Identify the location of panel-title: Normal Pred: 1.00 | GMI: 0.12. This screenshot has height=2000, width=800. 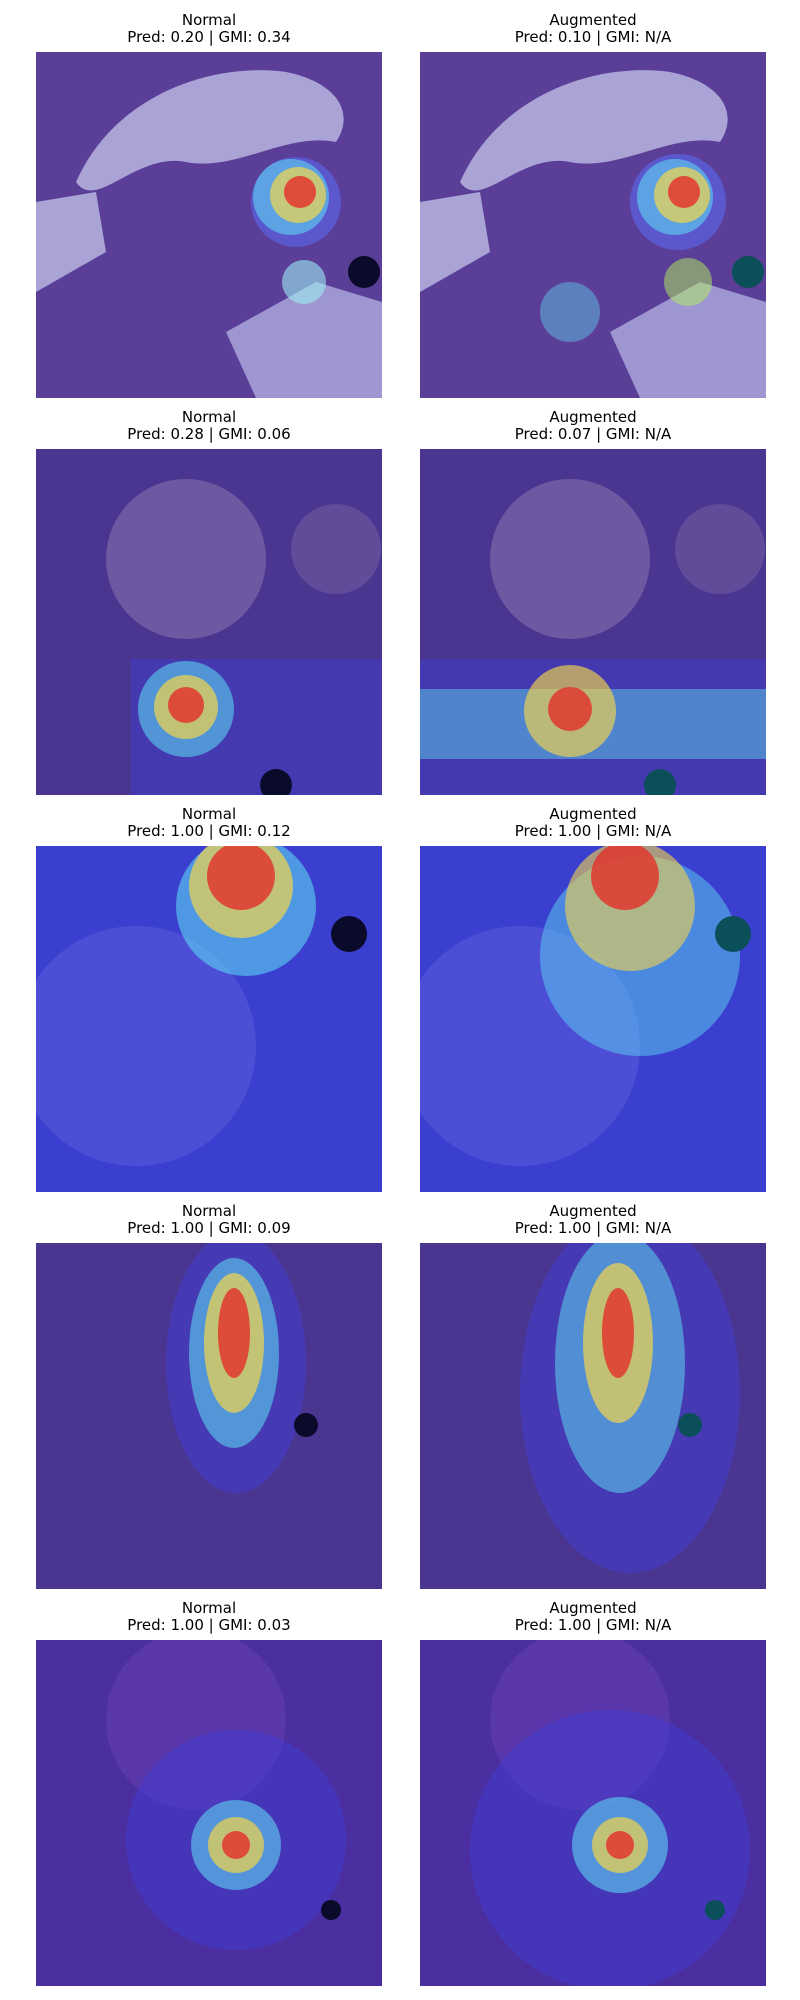
(209, 823).